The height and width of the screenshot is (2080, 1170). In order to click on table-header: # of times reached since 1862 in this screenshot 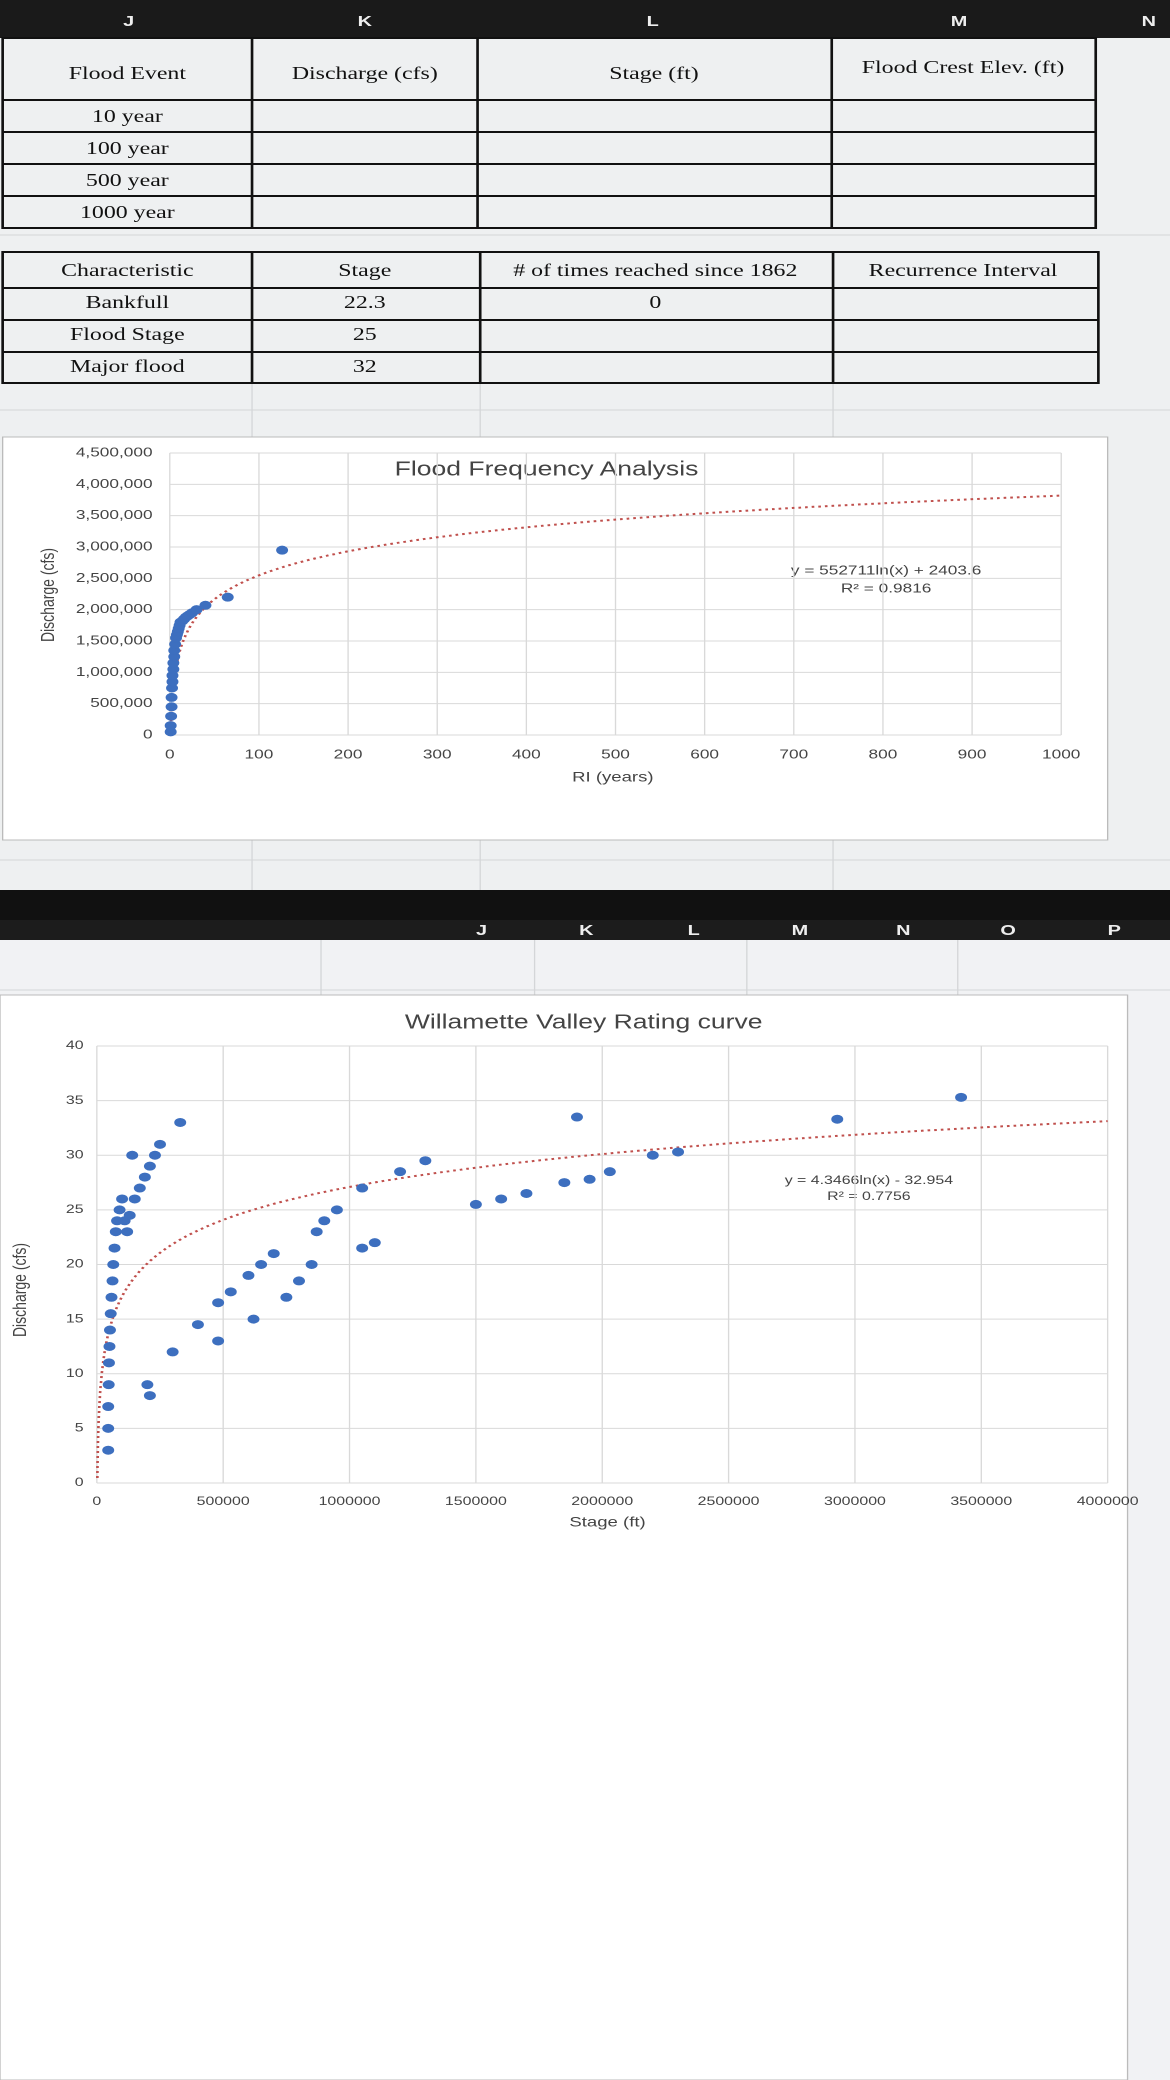, I will do `click(655, 270)`.